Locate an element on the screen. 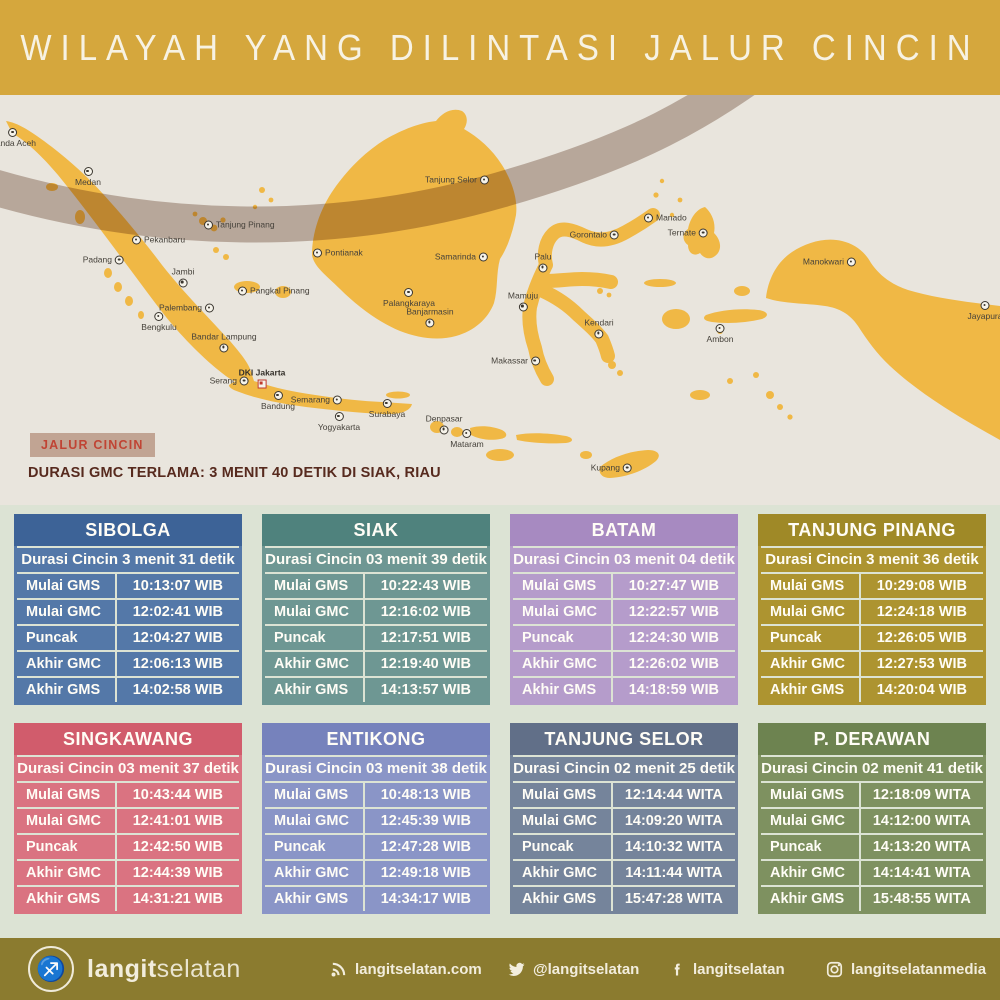 The width and height of the screenshot is (1000, 1000). city-card-duration: Durasi Cincin 03 menit 04 detik is located at coordinates (624, 559).